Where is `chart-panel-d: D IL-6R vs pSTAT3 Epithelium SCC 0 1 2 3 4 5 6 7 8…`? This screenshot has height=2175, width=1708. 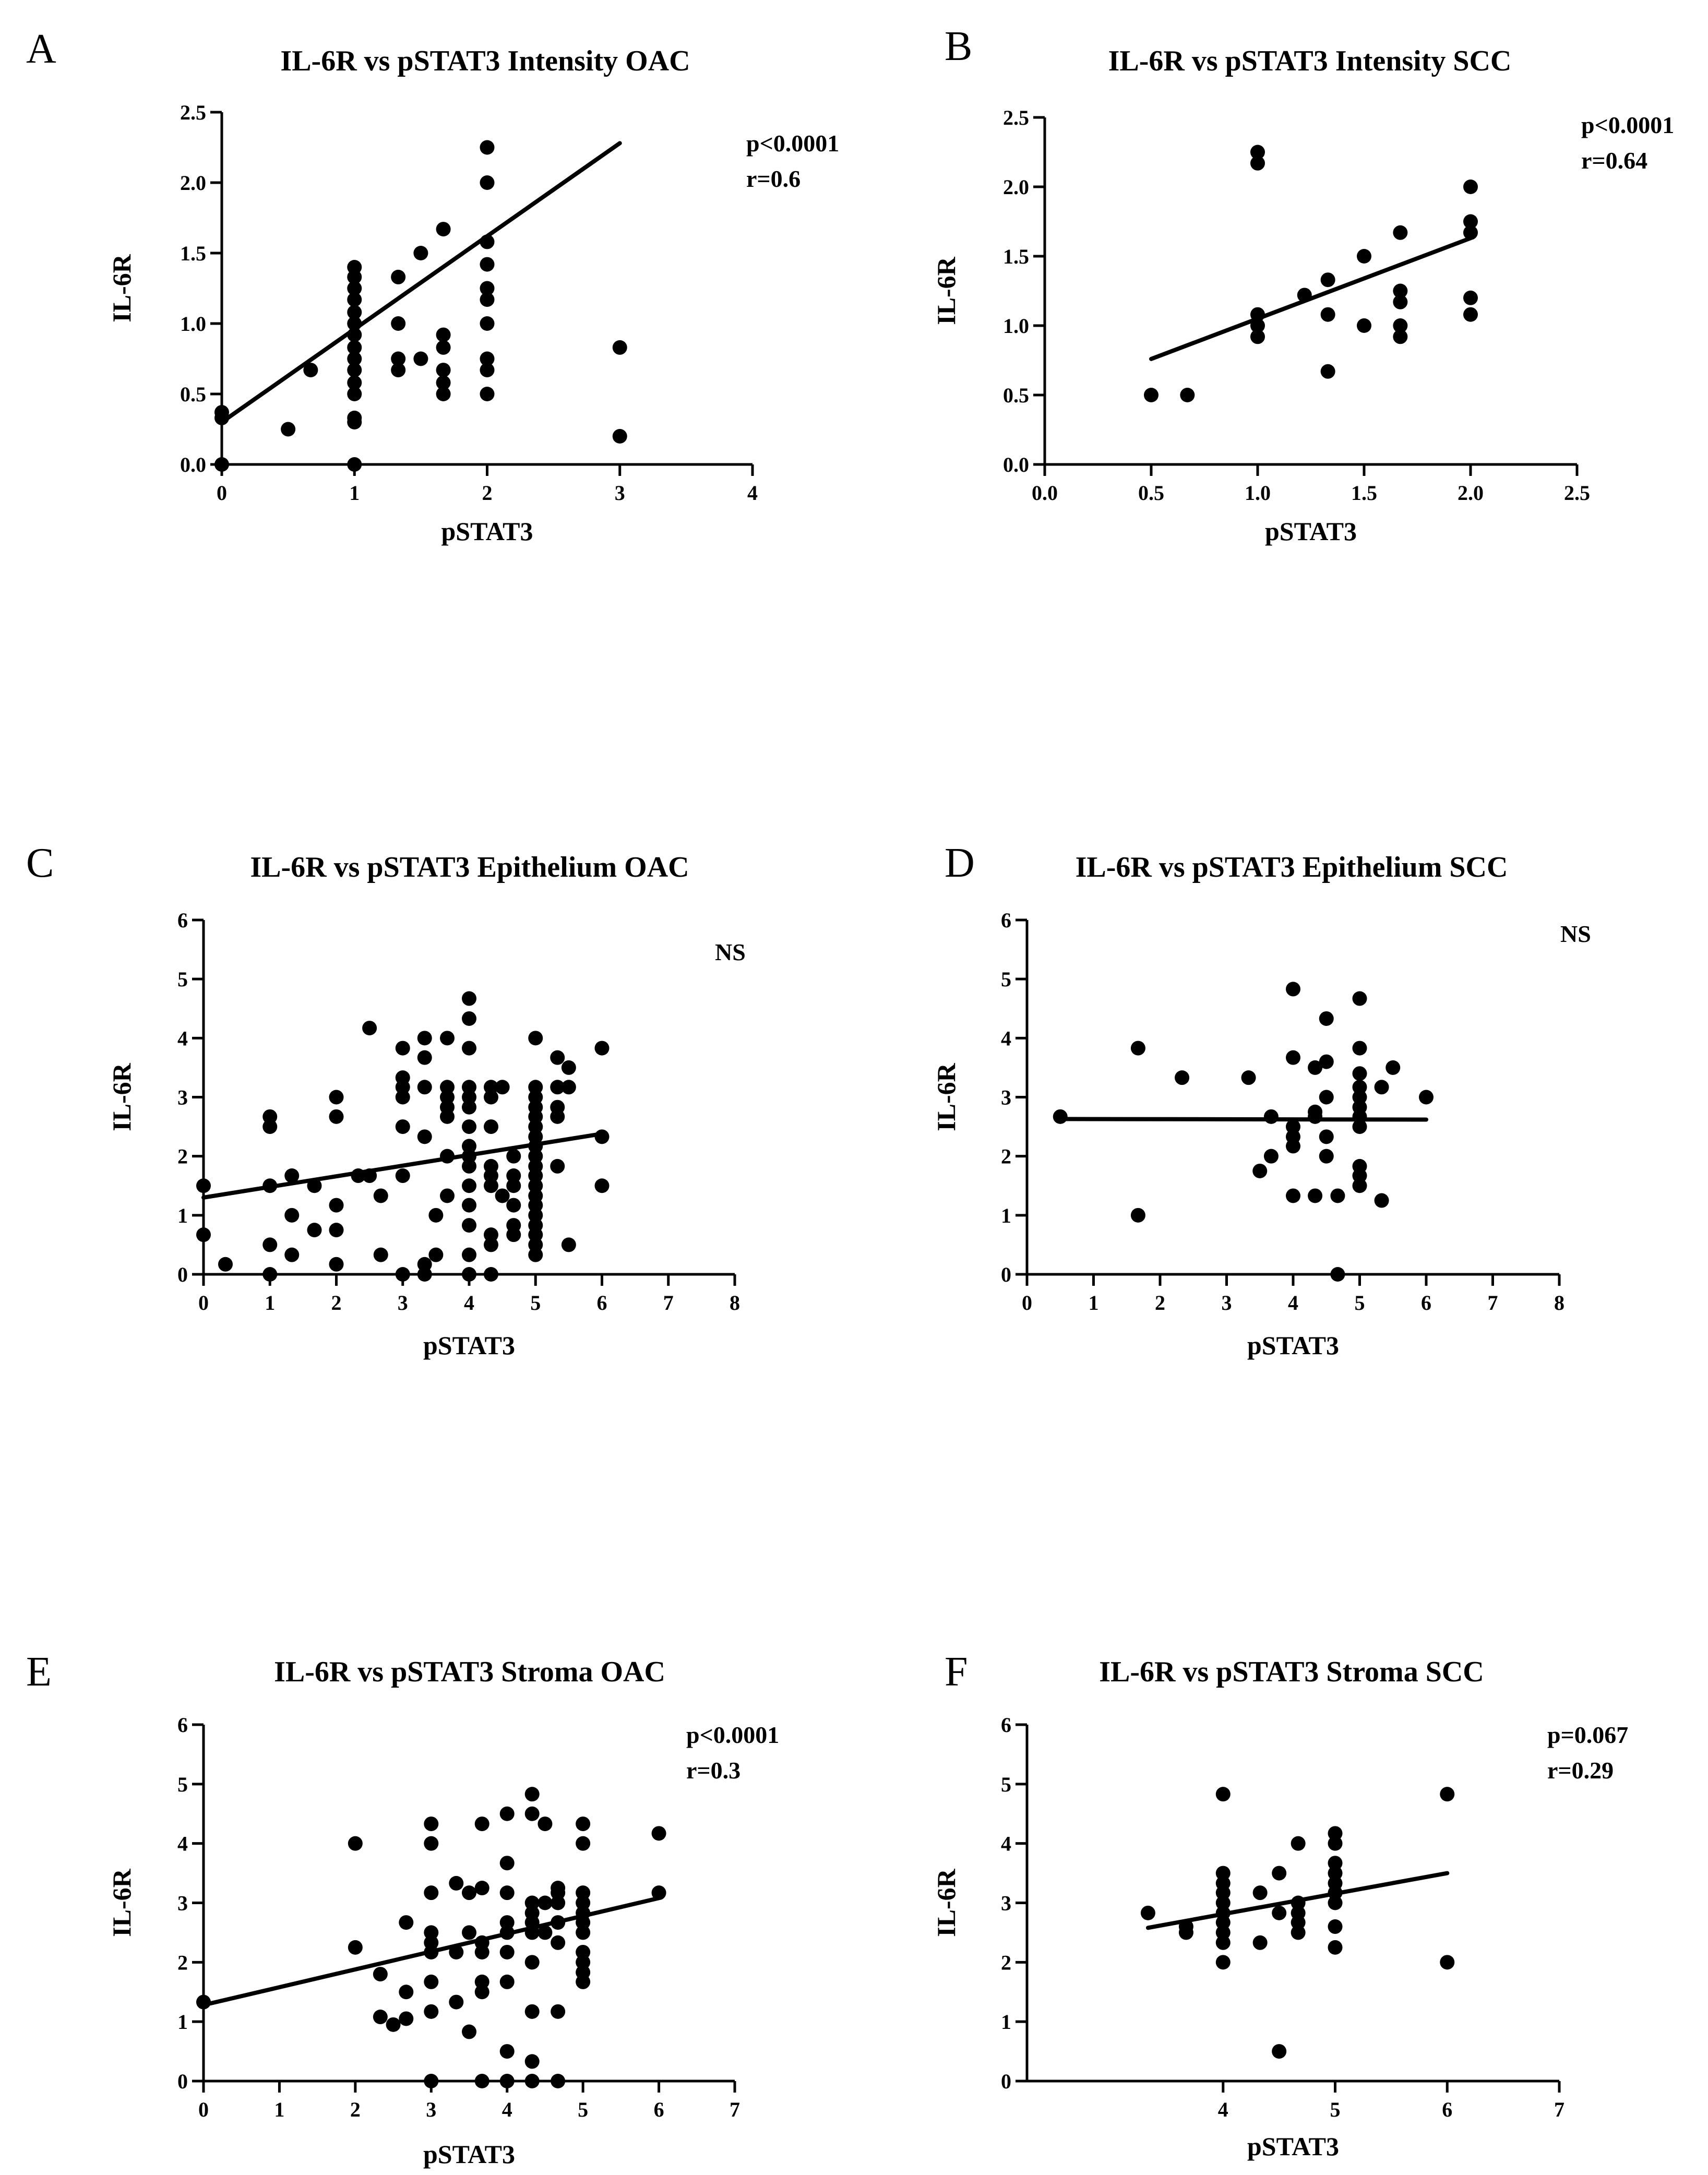
chart-panel-d: D IL-6R vs pSTAT3 Epithelium SCC 0 1 2 3 4 5 6 7 8… is located at coordinates (1261, 1100).